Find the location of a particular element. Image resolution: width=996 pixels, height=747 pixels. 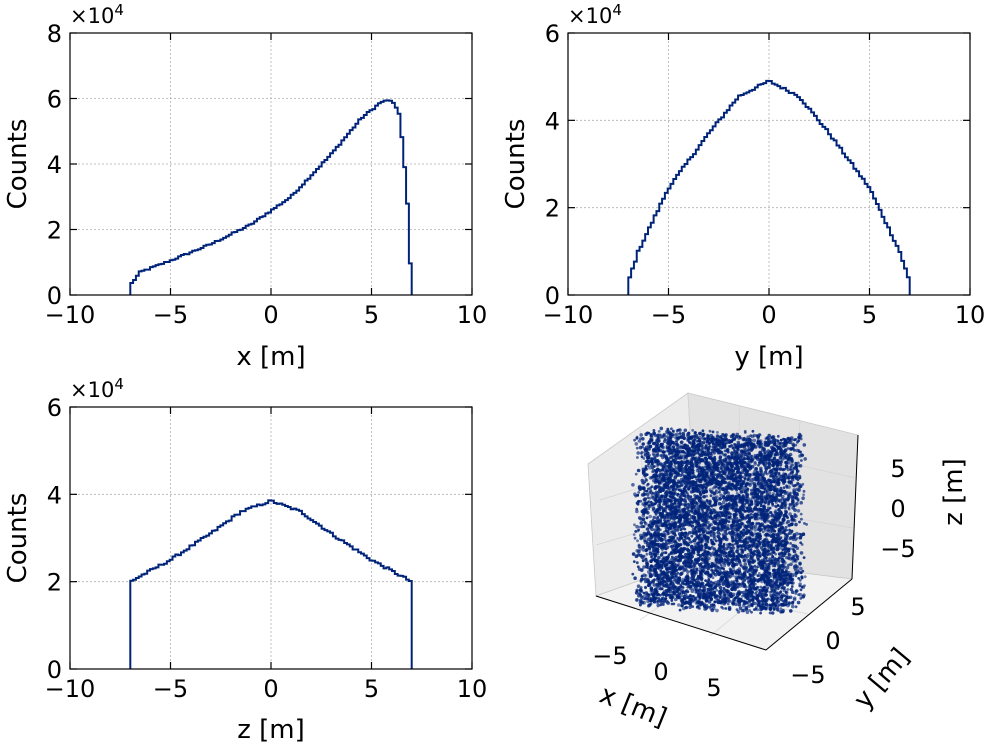

histogram-z-ytick-label: 0 is located at coordinates (54, 670).